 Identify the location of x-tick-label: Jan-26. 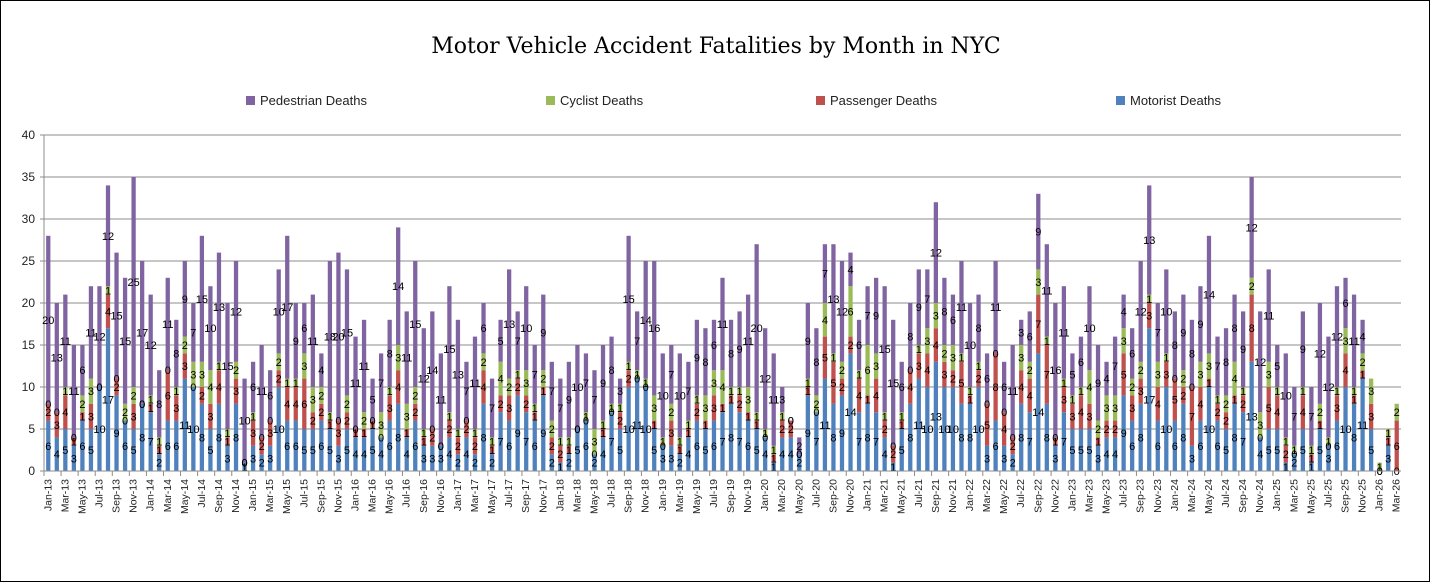
(1380, 495).